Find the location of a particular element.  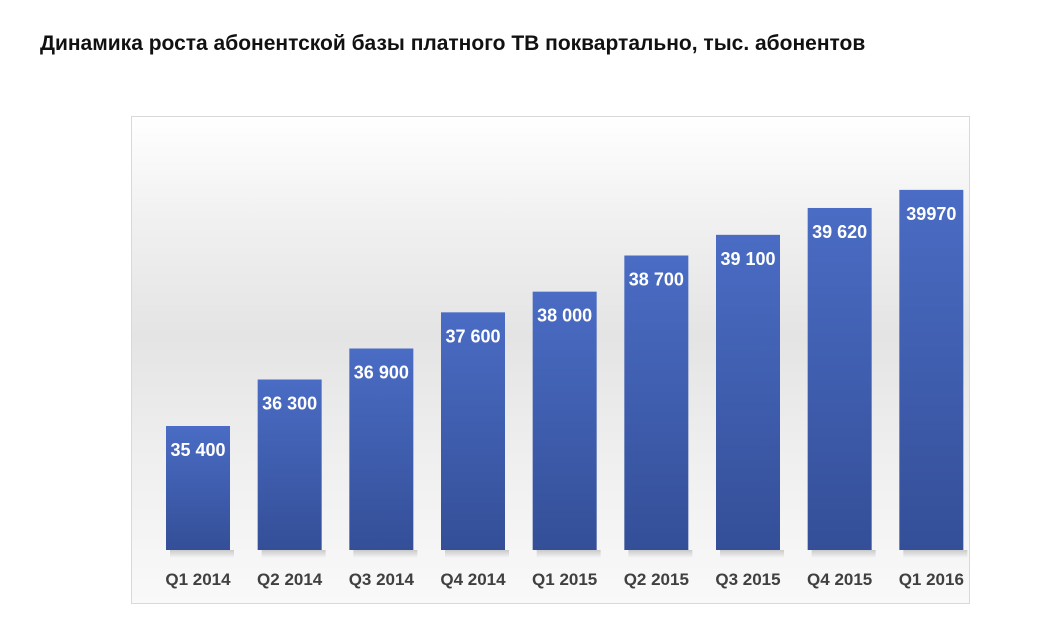

data-label: 36 300 is located at coordinates (289, 404).